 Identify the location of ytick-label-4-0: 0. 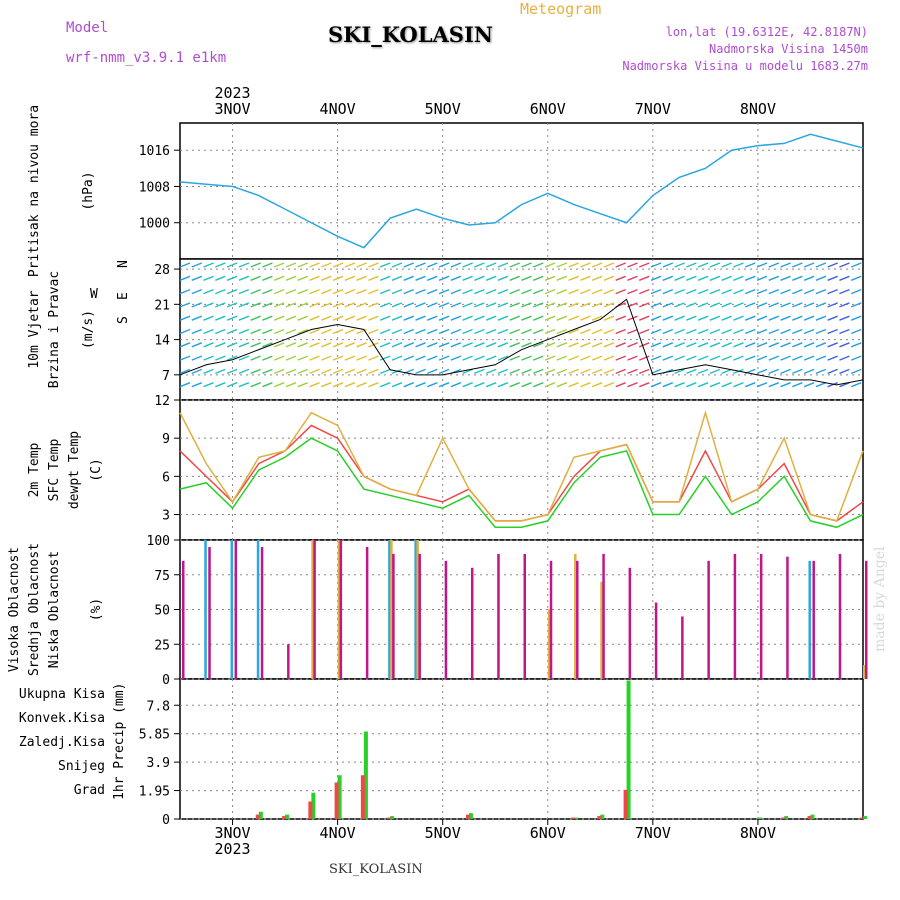
(166, 820).